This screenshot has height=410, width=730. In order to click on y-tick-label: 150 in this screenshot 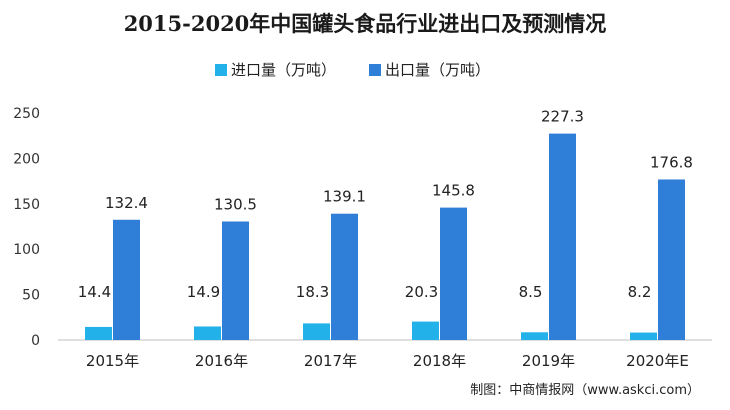, I will do `click(26, 205)`.